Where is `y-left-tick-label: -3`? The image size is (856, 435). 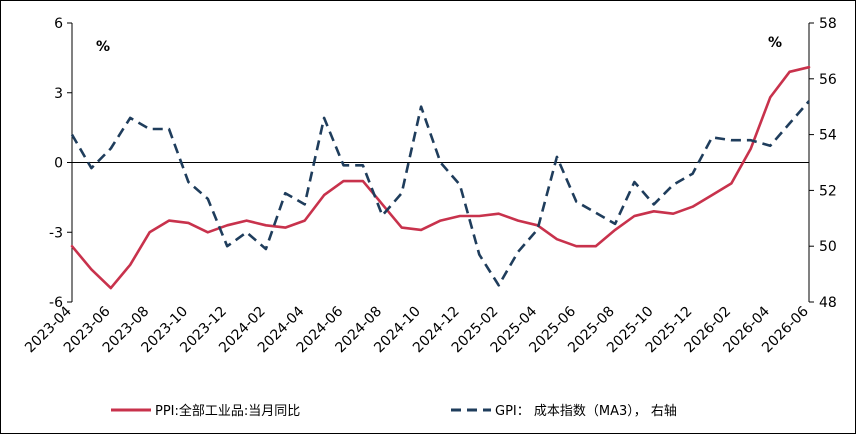 y-left-tick-label: -3 is located at coordinates (56, 233).